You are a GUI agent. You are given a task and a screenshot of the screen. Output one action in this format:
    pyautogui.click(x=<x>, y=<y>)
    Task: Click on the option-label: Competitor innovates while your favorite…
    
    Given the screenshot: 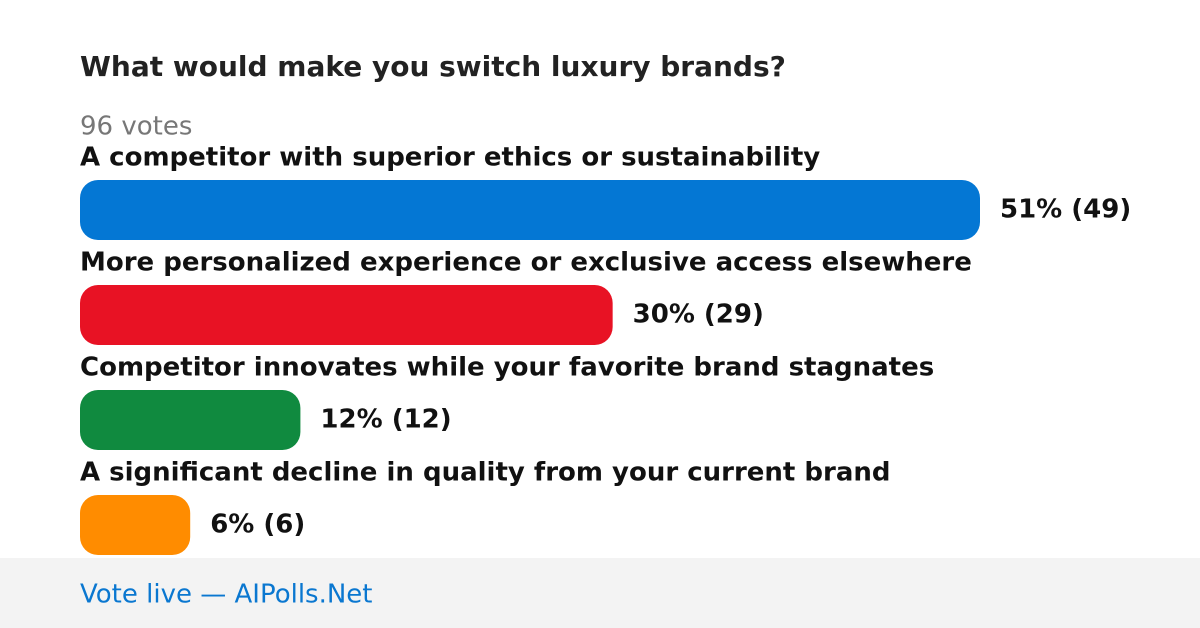 What is the action you would take?
    pyautogui.click(x=507, y=368)
    